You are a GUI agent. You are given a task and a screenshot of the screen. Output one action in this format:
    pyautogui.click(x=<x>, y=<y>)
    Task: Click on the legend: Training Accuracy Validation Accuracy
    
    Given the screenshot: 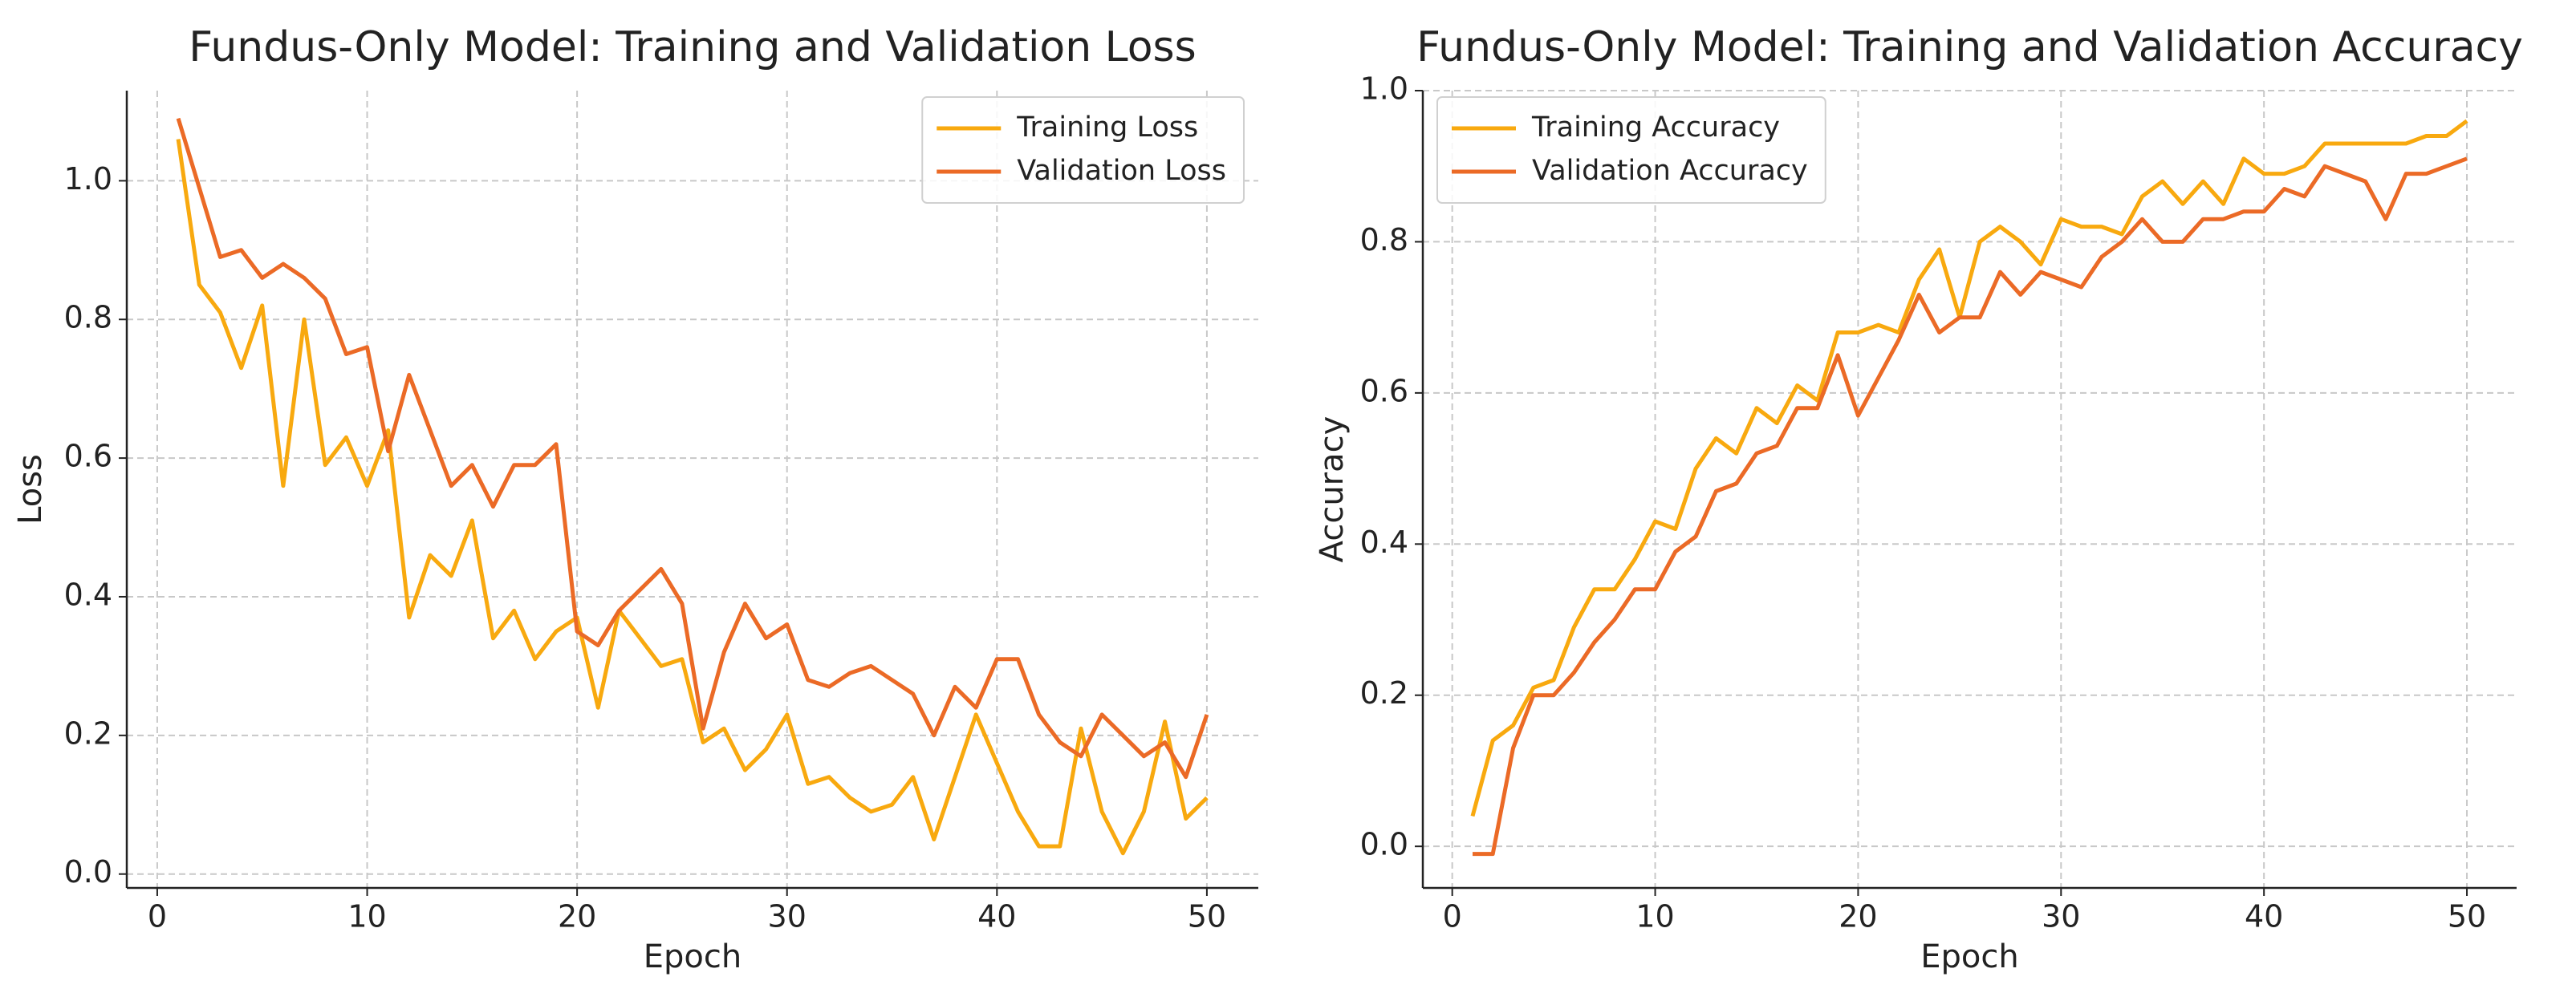 What is the action you would take?
    pyautogui.click(x=1631, y=150)
    